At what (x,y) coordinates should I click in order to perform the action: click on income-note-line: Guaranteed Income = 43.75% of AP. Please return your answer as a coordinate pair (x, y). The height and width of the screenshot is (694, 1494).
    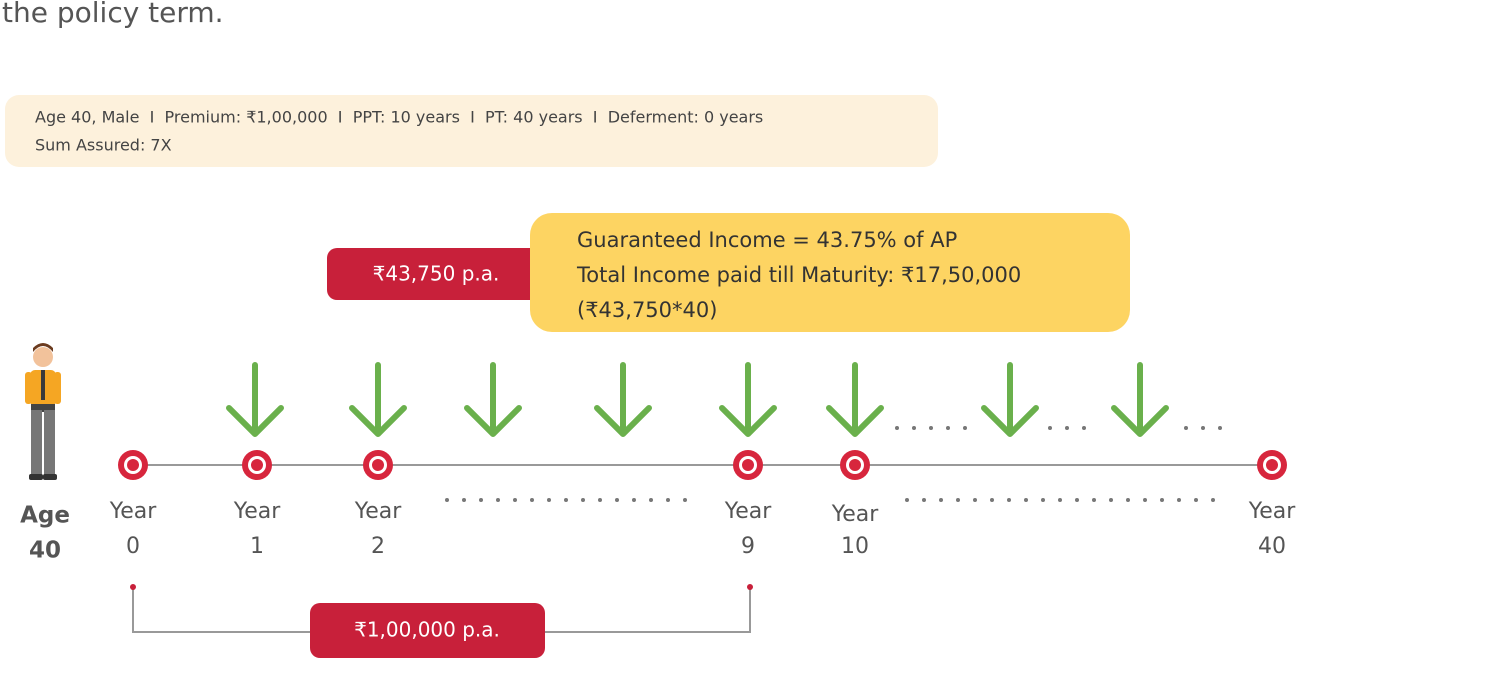
    Looking at the image, I should click on (767, 240).